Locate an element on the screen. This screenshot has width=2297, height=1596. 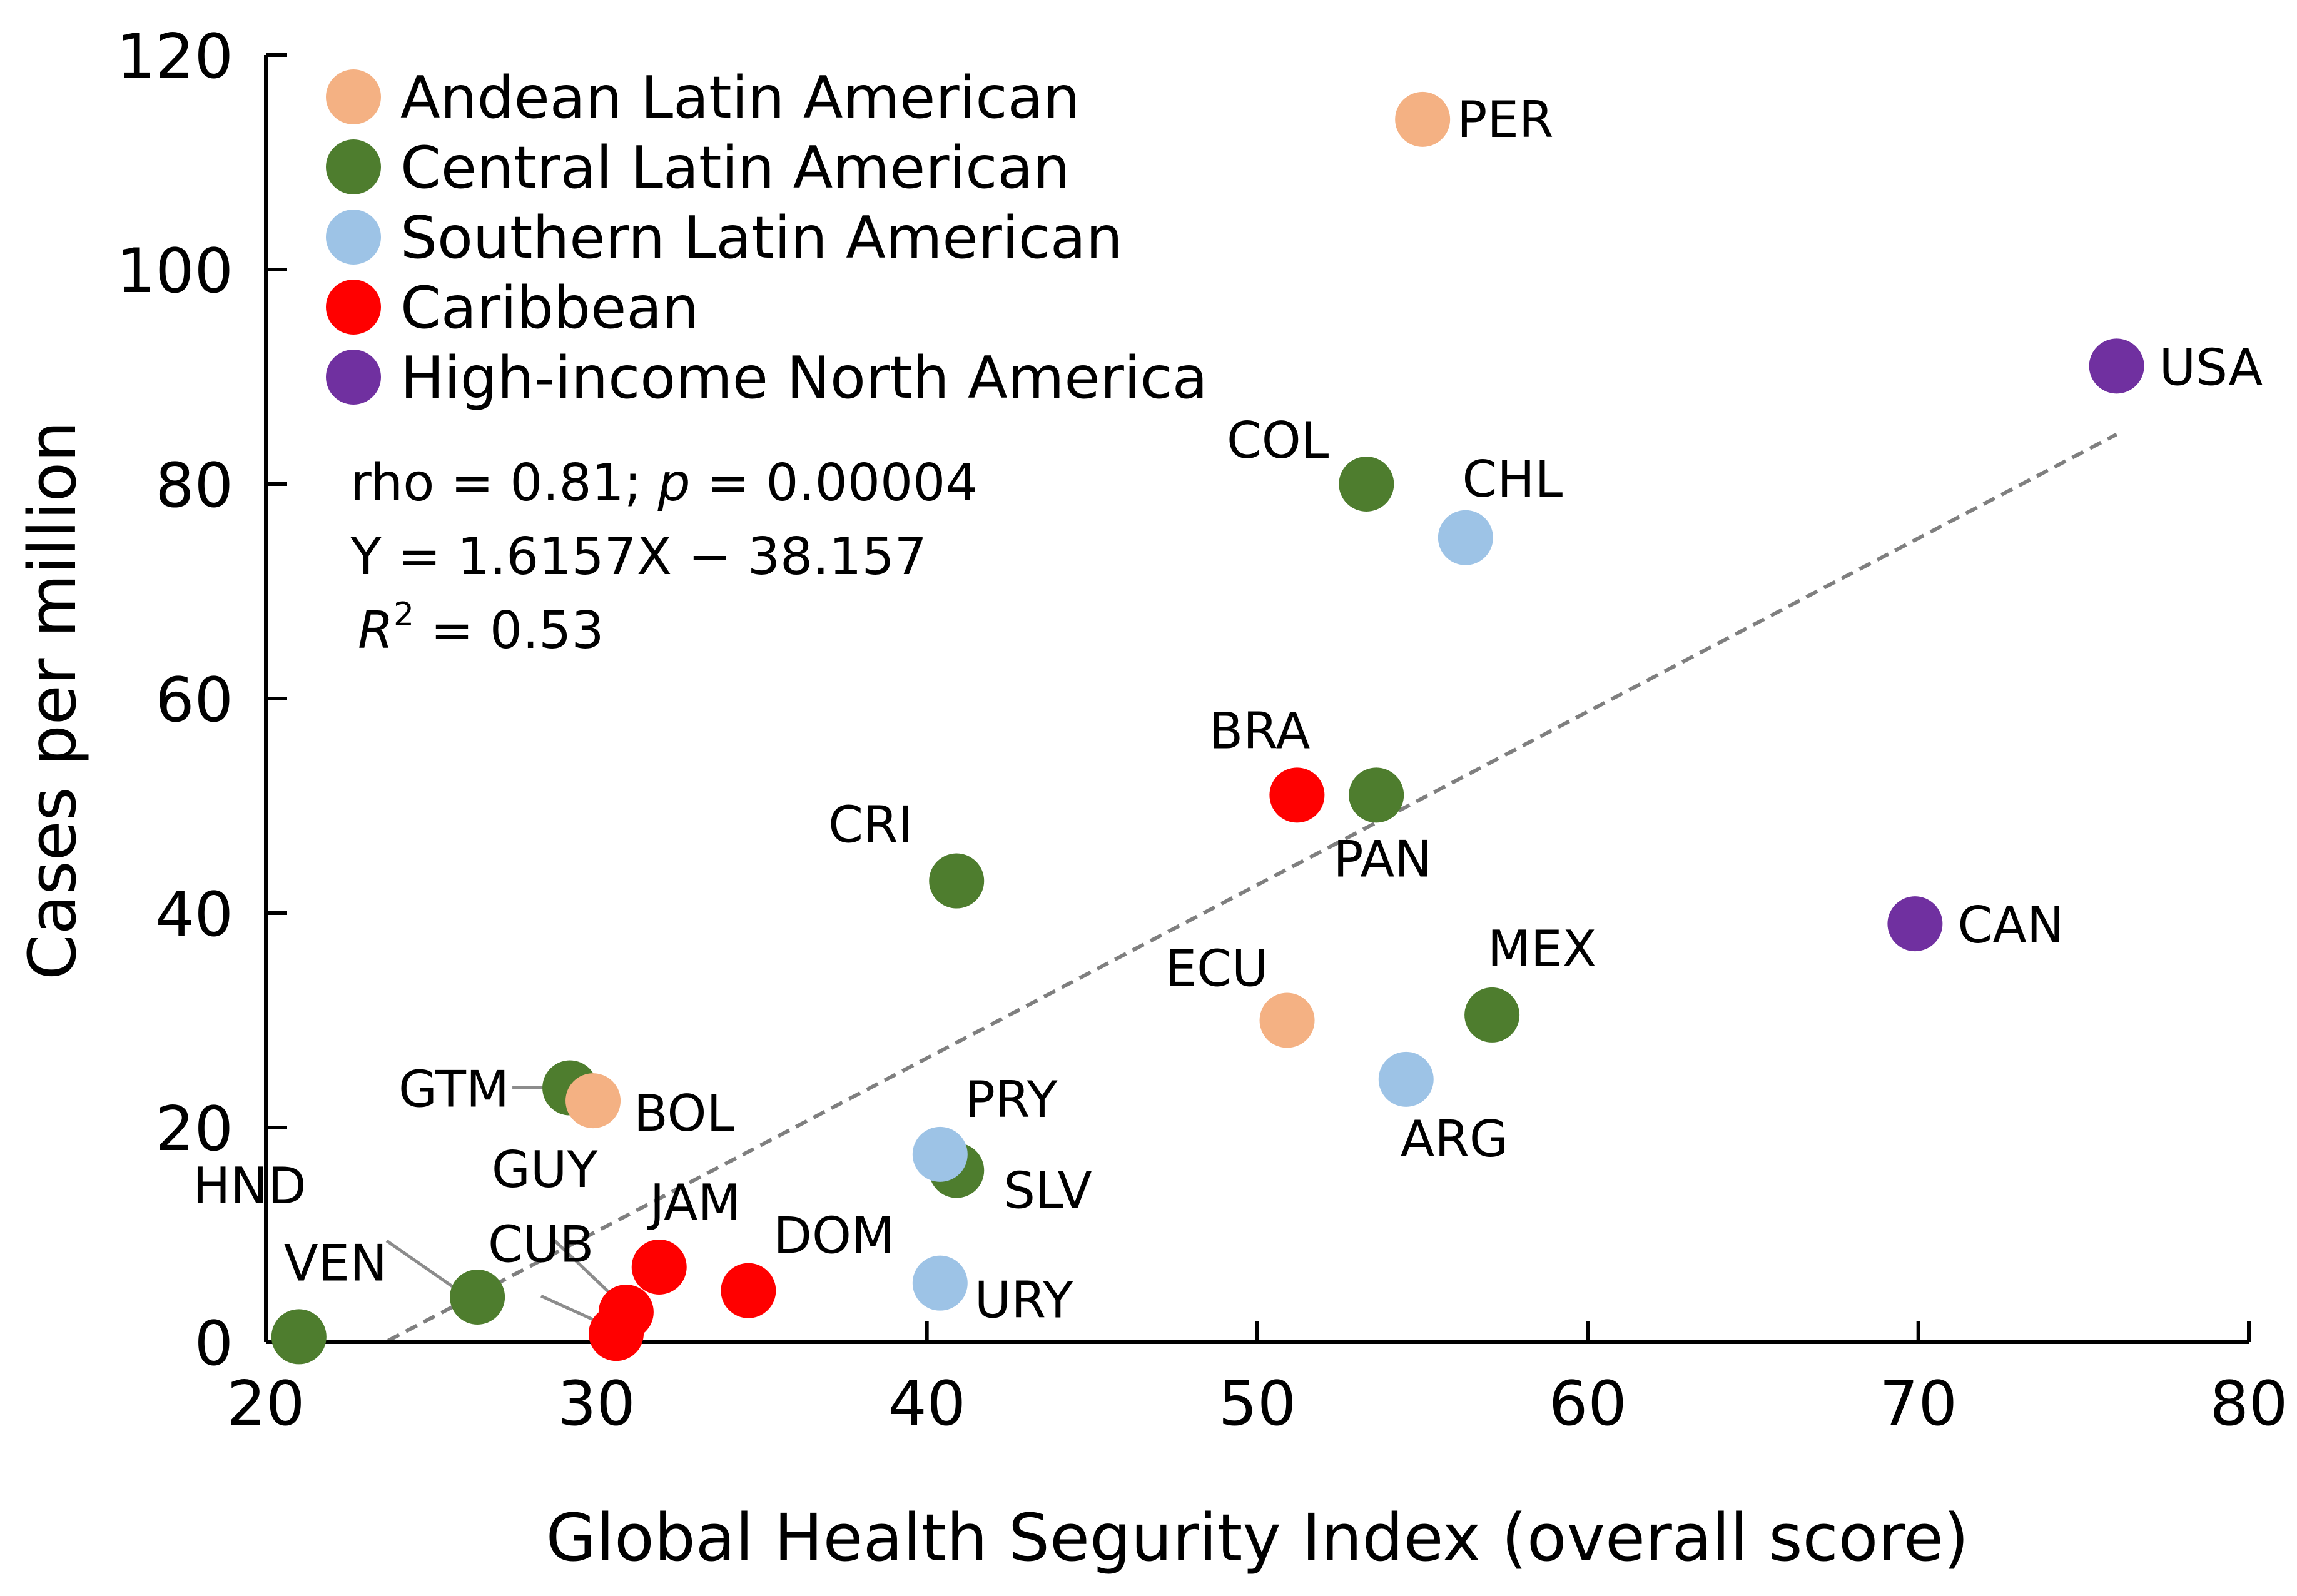
point-label-arg: ARG is located at coordinates (1455, 1139).